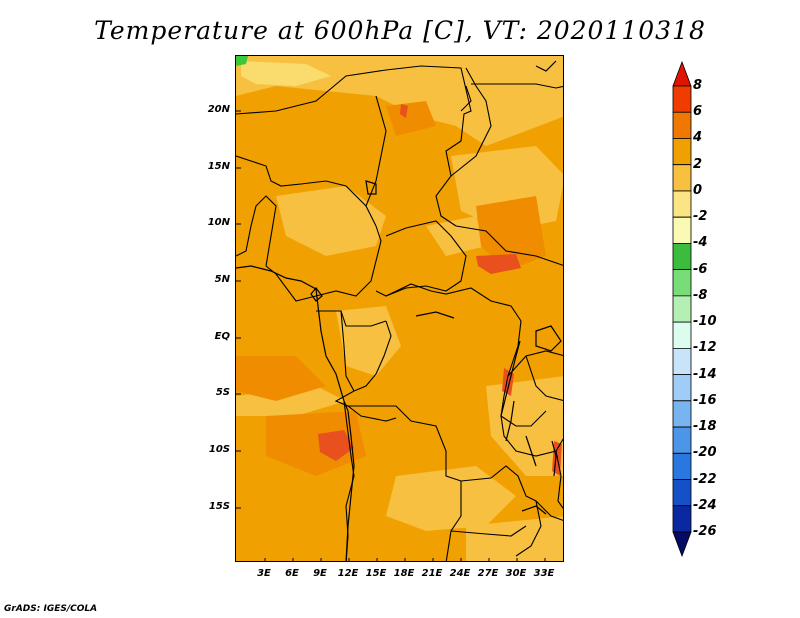 This screenshot has width=800, height=618. I want to click on colorbar-label: 8, so click(698, 85).